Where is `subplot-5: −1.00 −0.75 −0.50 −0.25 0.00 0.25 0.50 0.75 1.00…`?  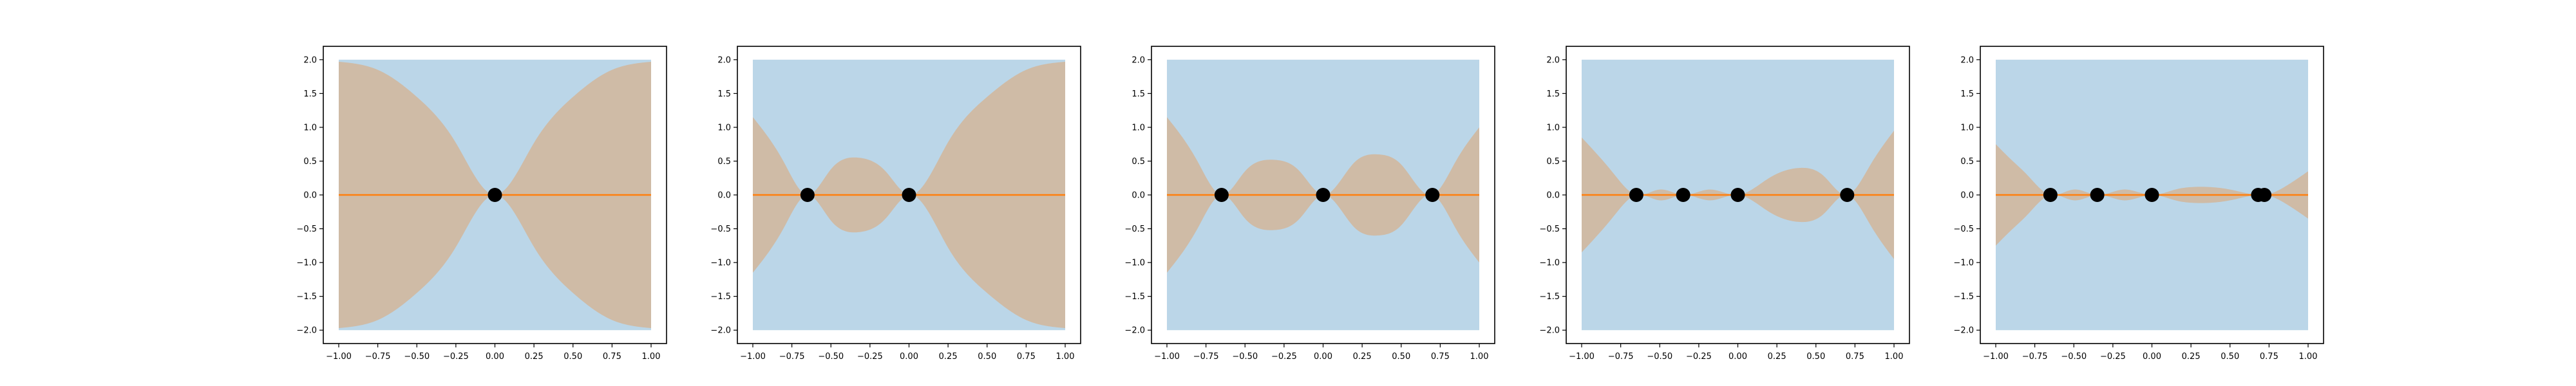
subplot-5: −1.00 −0.75 −0.50 −0.25 0.00 0.25 0.50 0.75 1.00… is located at coordinates (2138, 204).